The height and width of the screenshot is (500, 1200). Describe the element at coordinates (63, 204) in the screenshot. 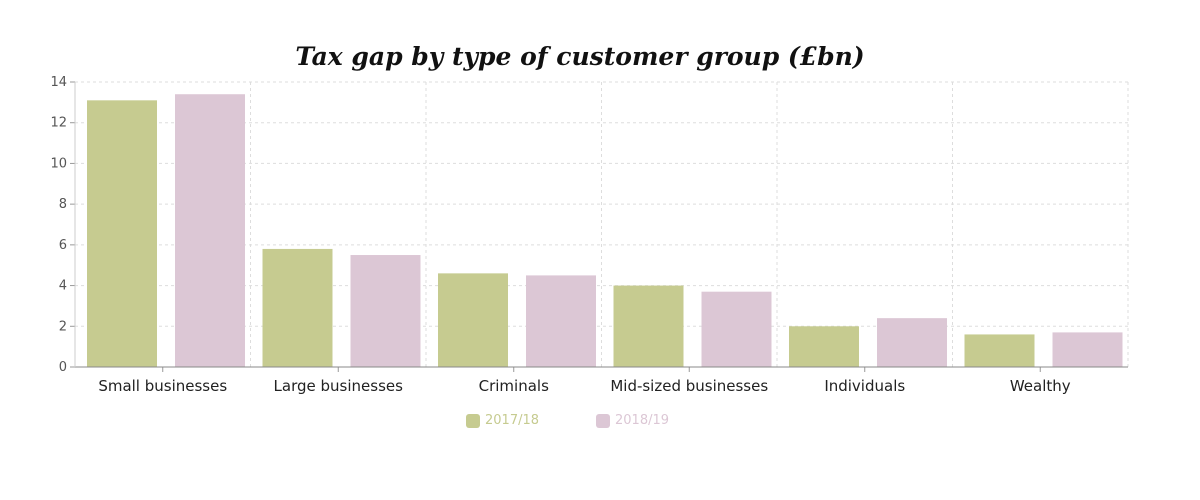

I see `y-tick-label: 8` at that location.